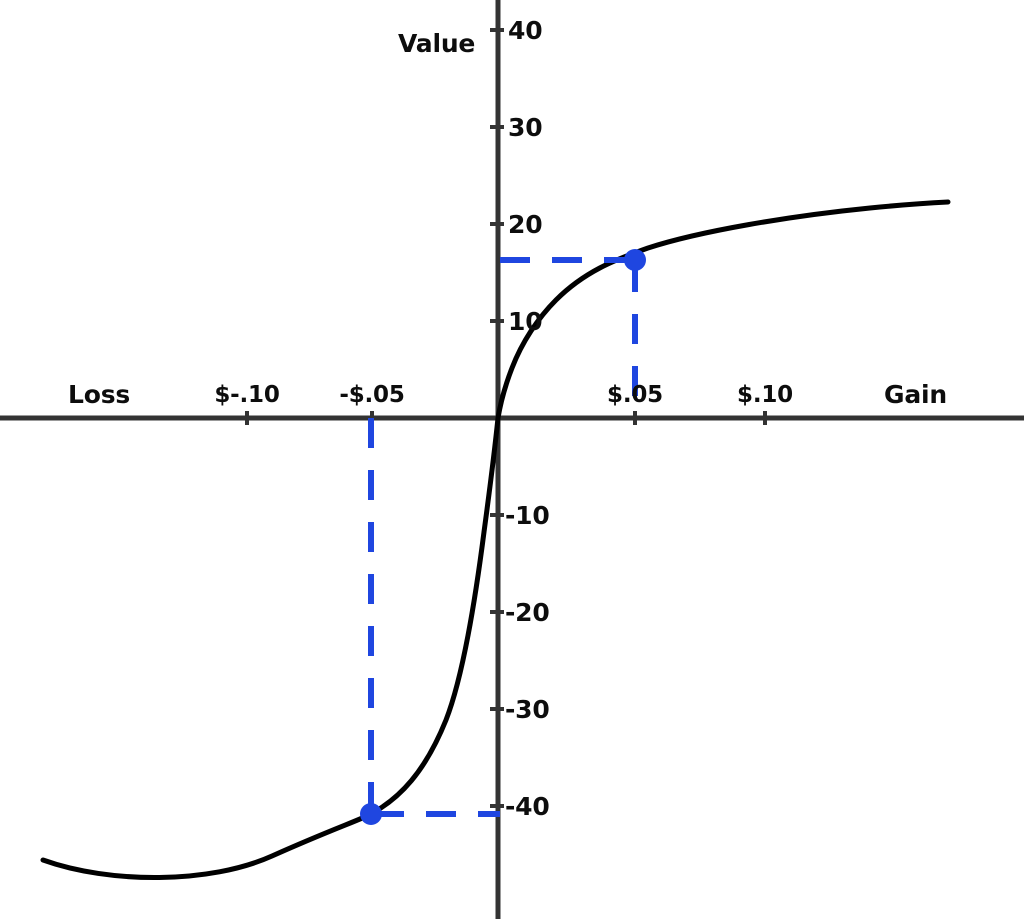 Image resolution: width=1024 pixels, height=919 pixels. I want to click on x-tick-label-pos-10: $.10, so click(765, 395).